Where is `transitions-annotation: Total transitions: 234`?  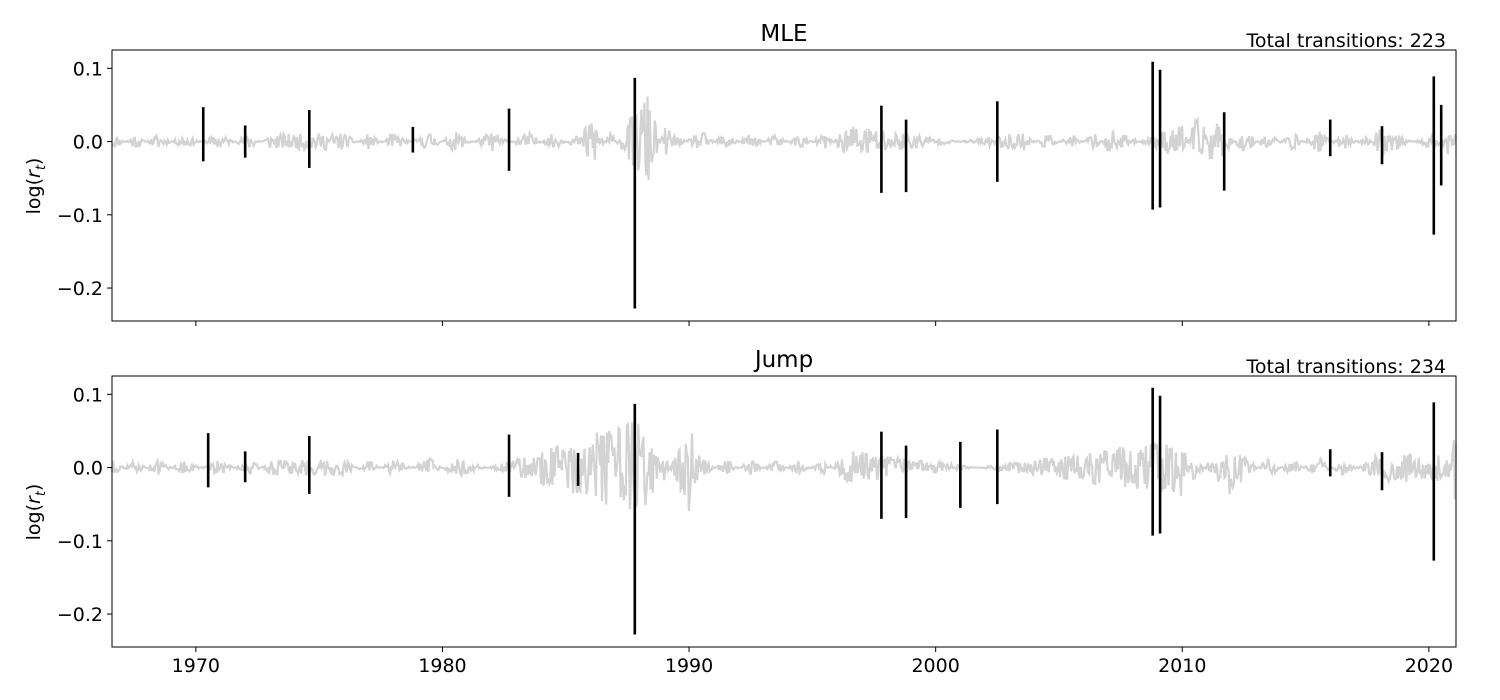 transitions-annotation: Total transitions: 234 is located at coordinates (1345, 367).